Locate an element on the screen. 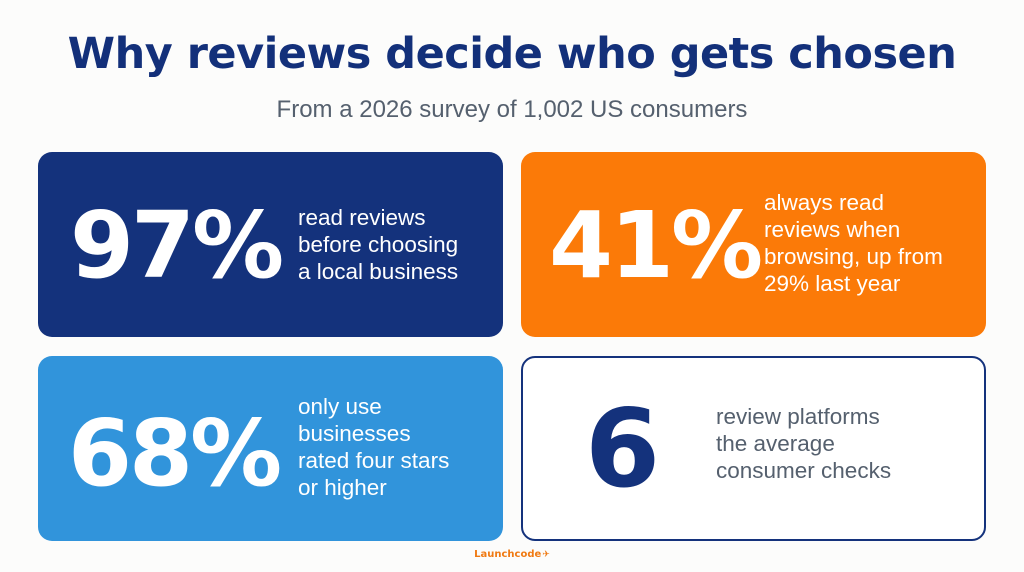 The width and height of the screenshot is (1024, 572). brand-logo: Launchcode✈ is located at coordinates (512, 555).